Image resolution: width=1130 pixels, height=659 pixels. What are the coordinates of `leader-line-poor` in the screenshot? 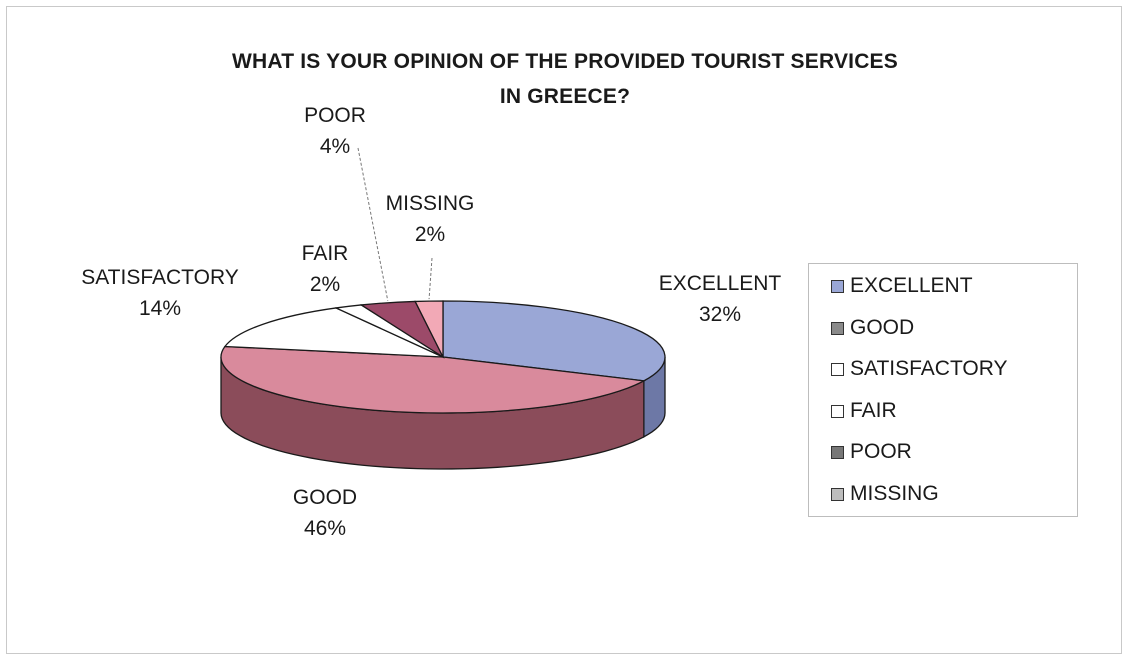 It's located at (373, 224).